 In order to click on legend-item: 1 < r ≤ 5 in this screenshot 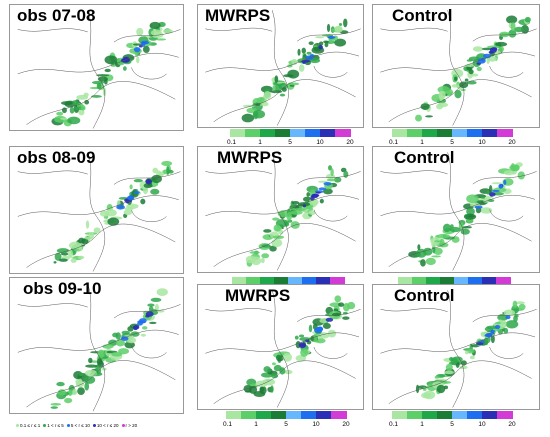, I will do `click(53, 425)`.